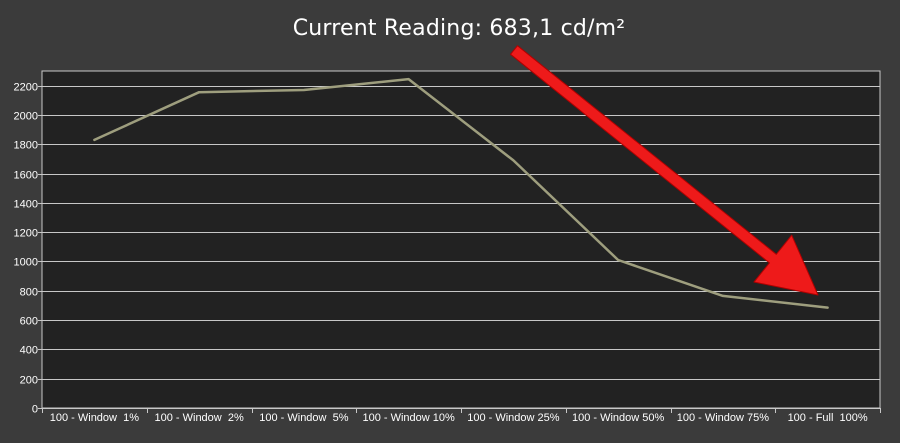 The width and height of the screenshot is (900, 443). Describe the element at coordinates (29, 293) in the screenshot. I see `y-tick-label: 800` at that location.